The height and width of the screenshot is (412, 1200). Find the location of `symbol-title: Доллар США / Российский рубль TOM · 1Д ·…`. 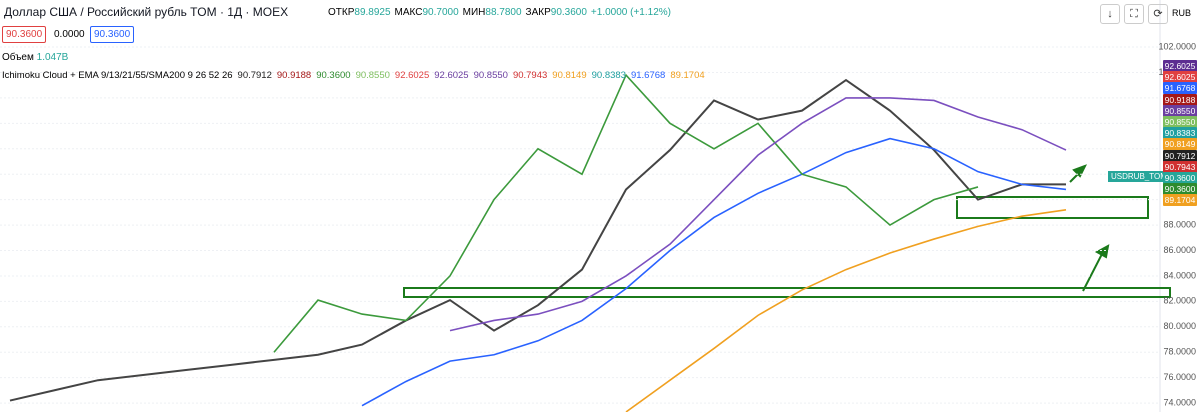

symbol-title: Доллар США / Российский рубль TOM · 1Д ·… is located at coordinates (146, 12).